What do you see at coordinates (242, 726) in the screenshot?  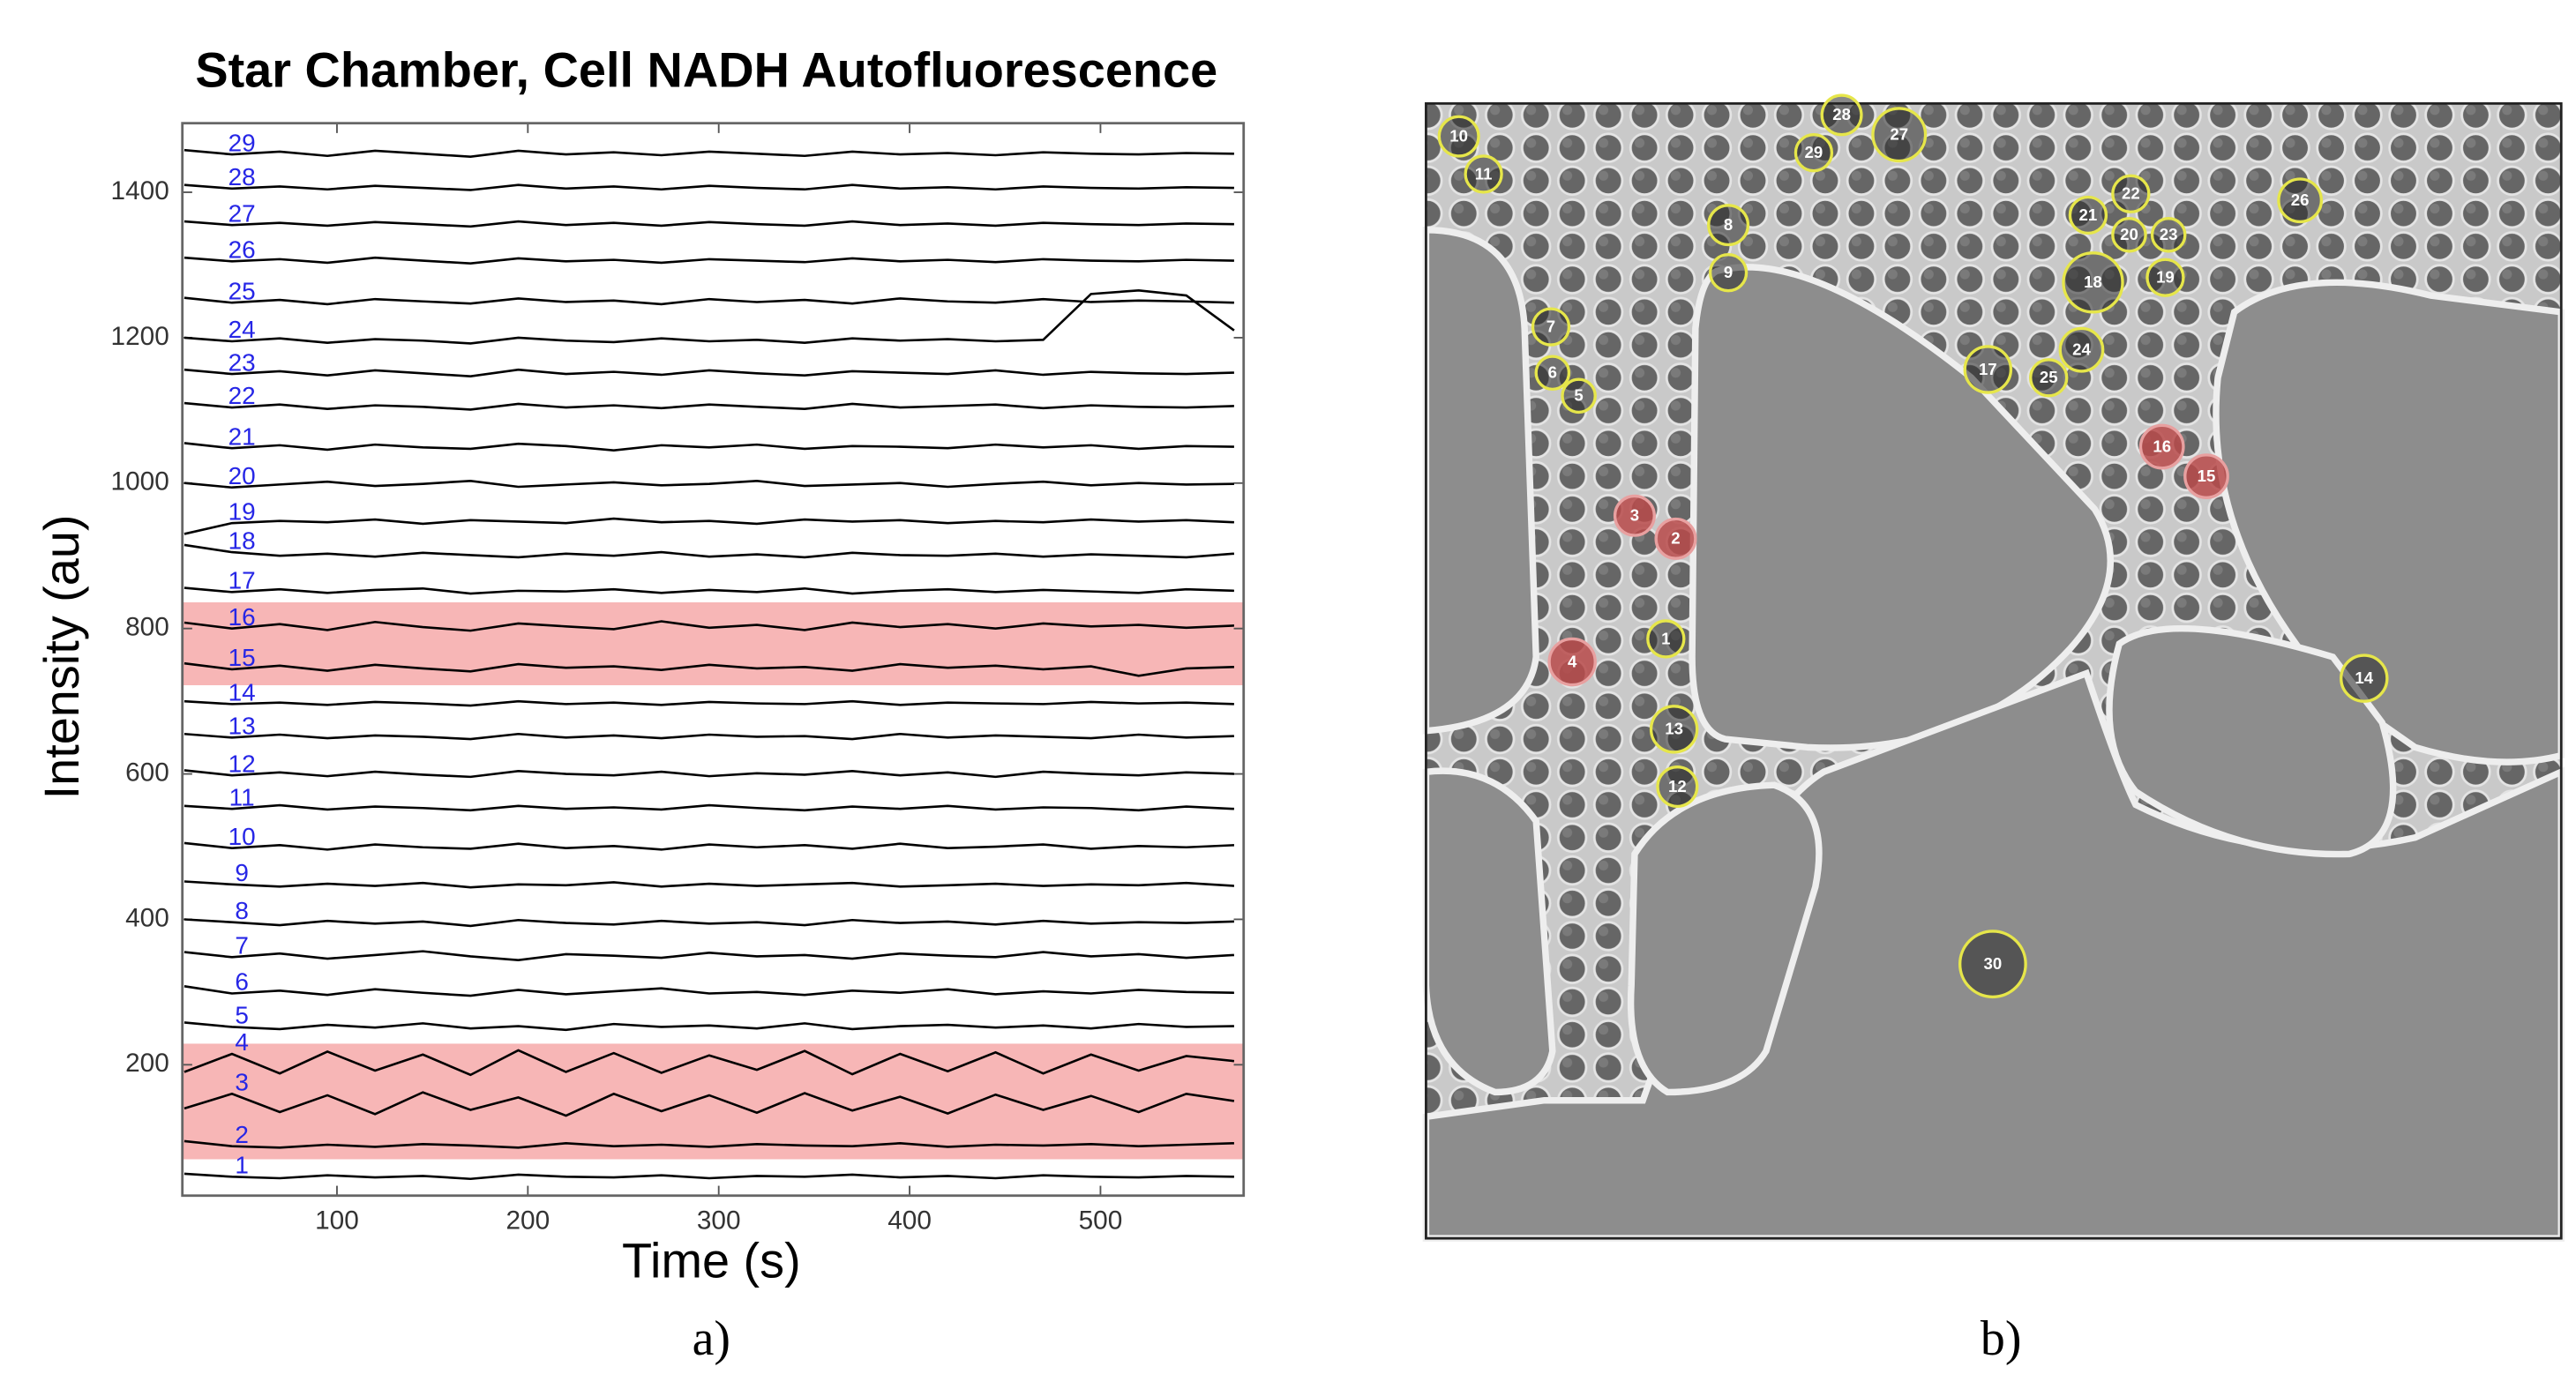 I see `trace-label: 13` at bounding box center [242, 726].